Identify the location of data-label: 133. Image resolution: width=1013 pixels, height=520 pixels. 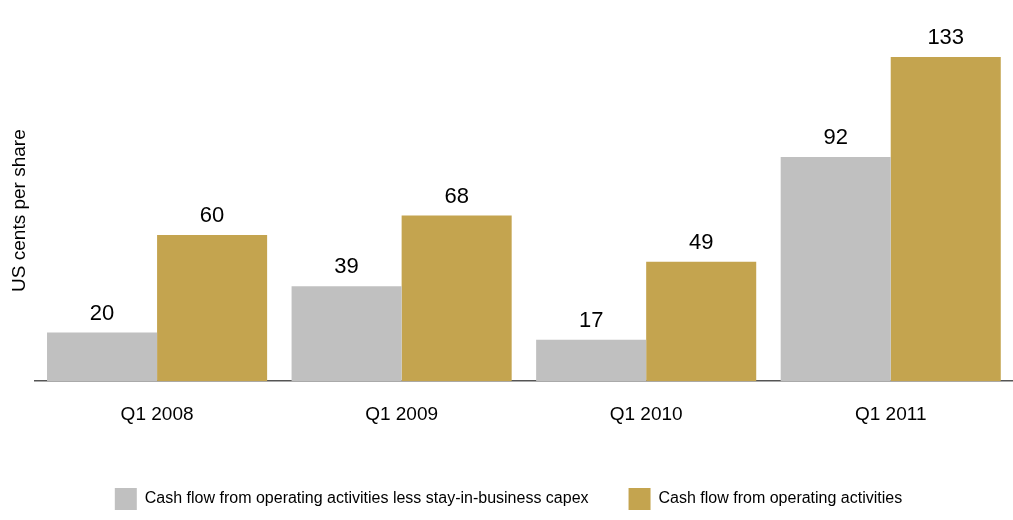
(946, 37).